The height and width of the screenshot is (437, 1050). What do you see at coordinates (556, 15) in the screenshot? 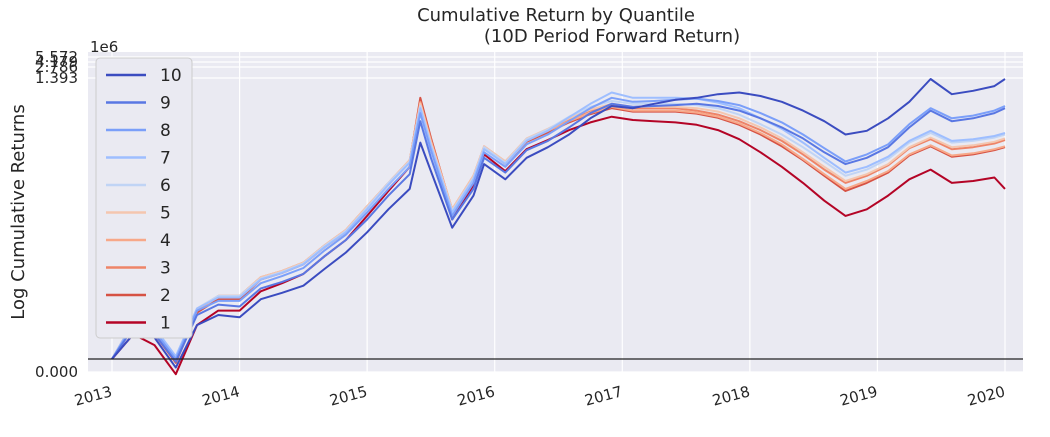
I see `chart-title: Cumulative Return by Quantile` at bounding box center [556, 15].